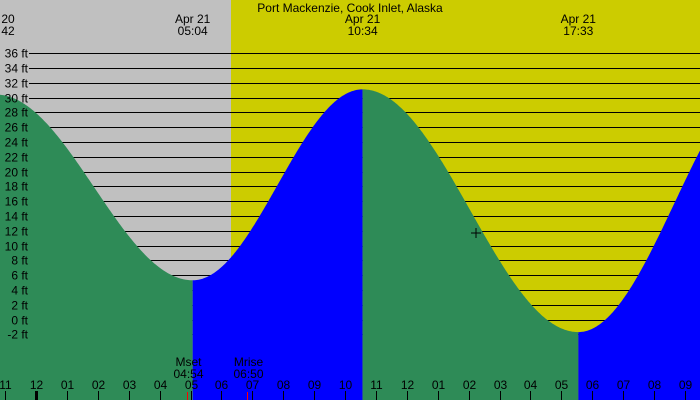 This screenshot has width=700, height=400. What do you see at coordinates (346, 385) in the screenshot?
I see `x-tick-label: 10` at bounding box center [346, 385].